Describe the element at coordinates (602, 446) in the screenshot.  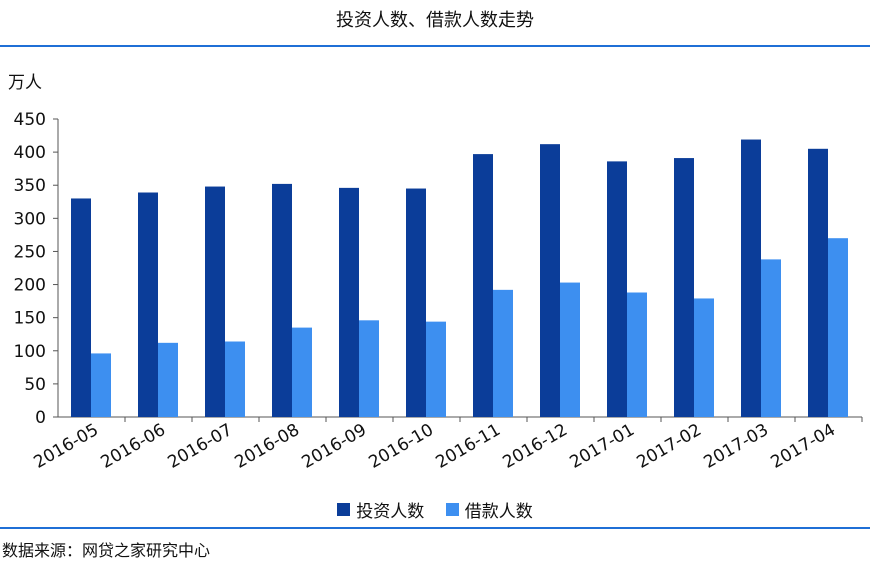
I see `x-tick-label: 2017-01` at that location.